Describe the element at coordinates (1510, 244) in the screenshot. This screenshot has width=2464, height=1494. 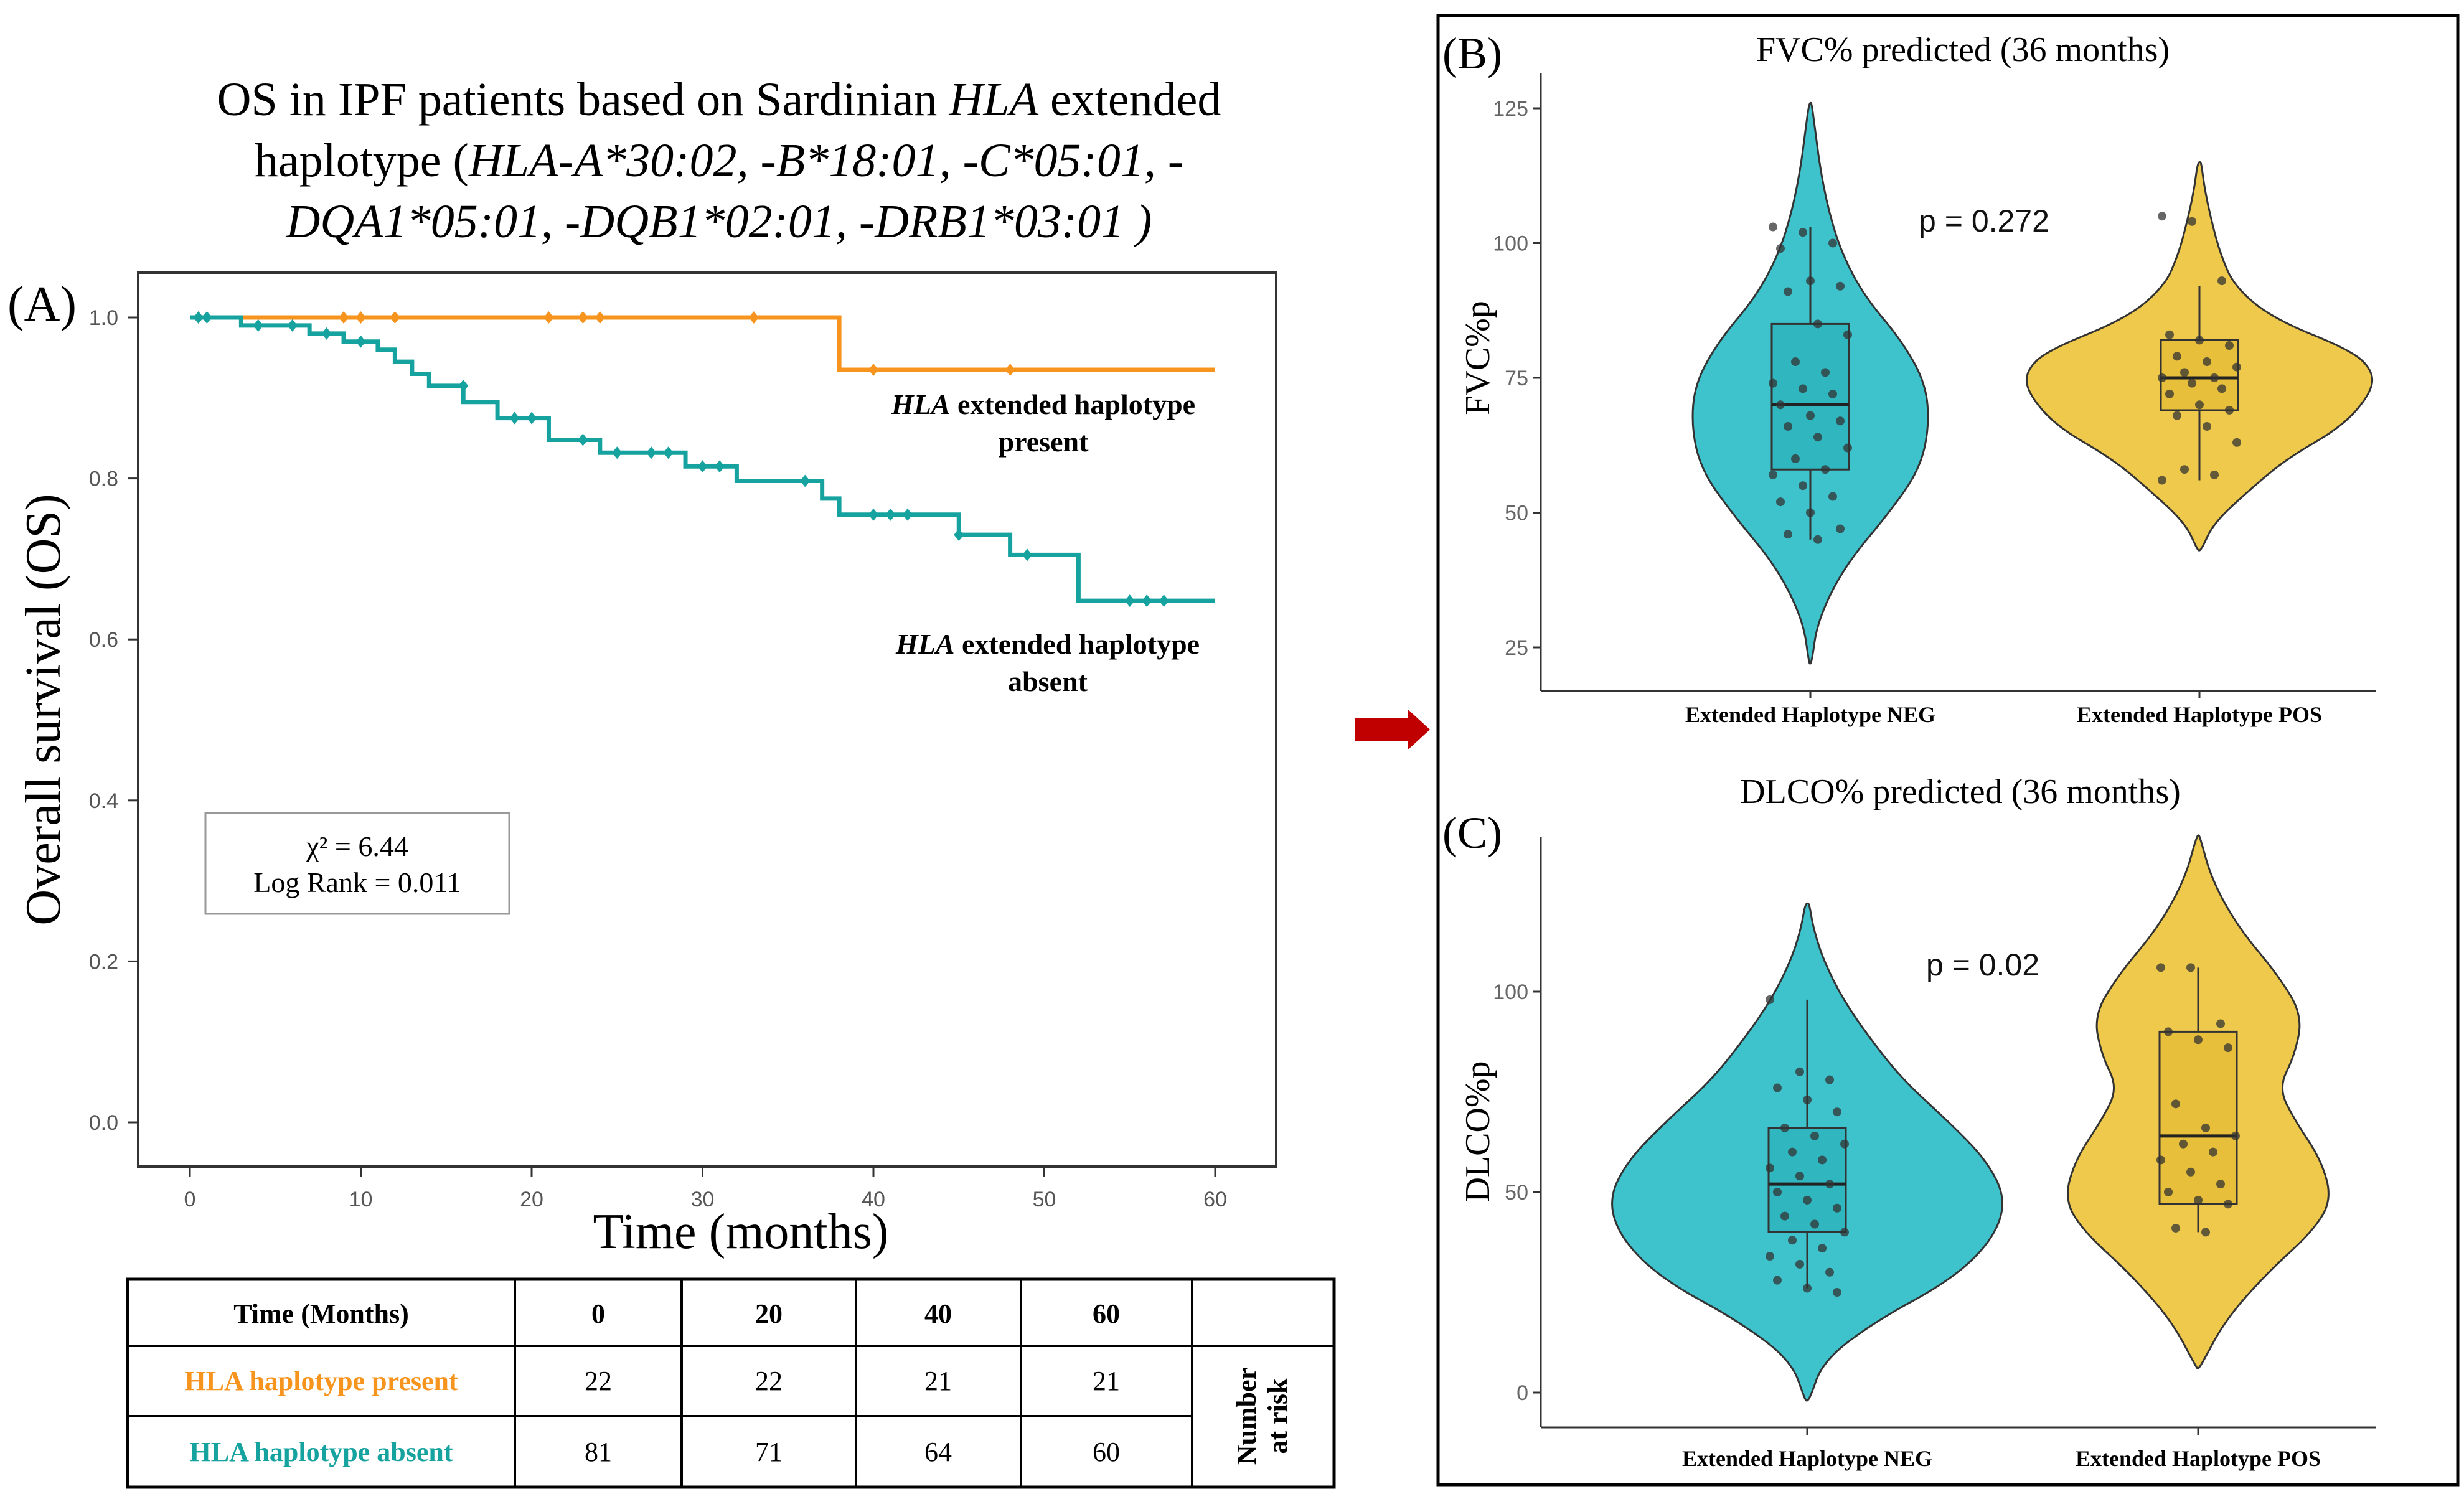
I see `violinB-y-tick-label: 100` at that location.